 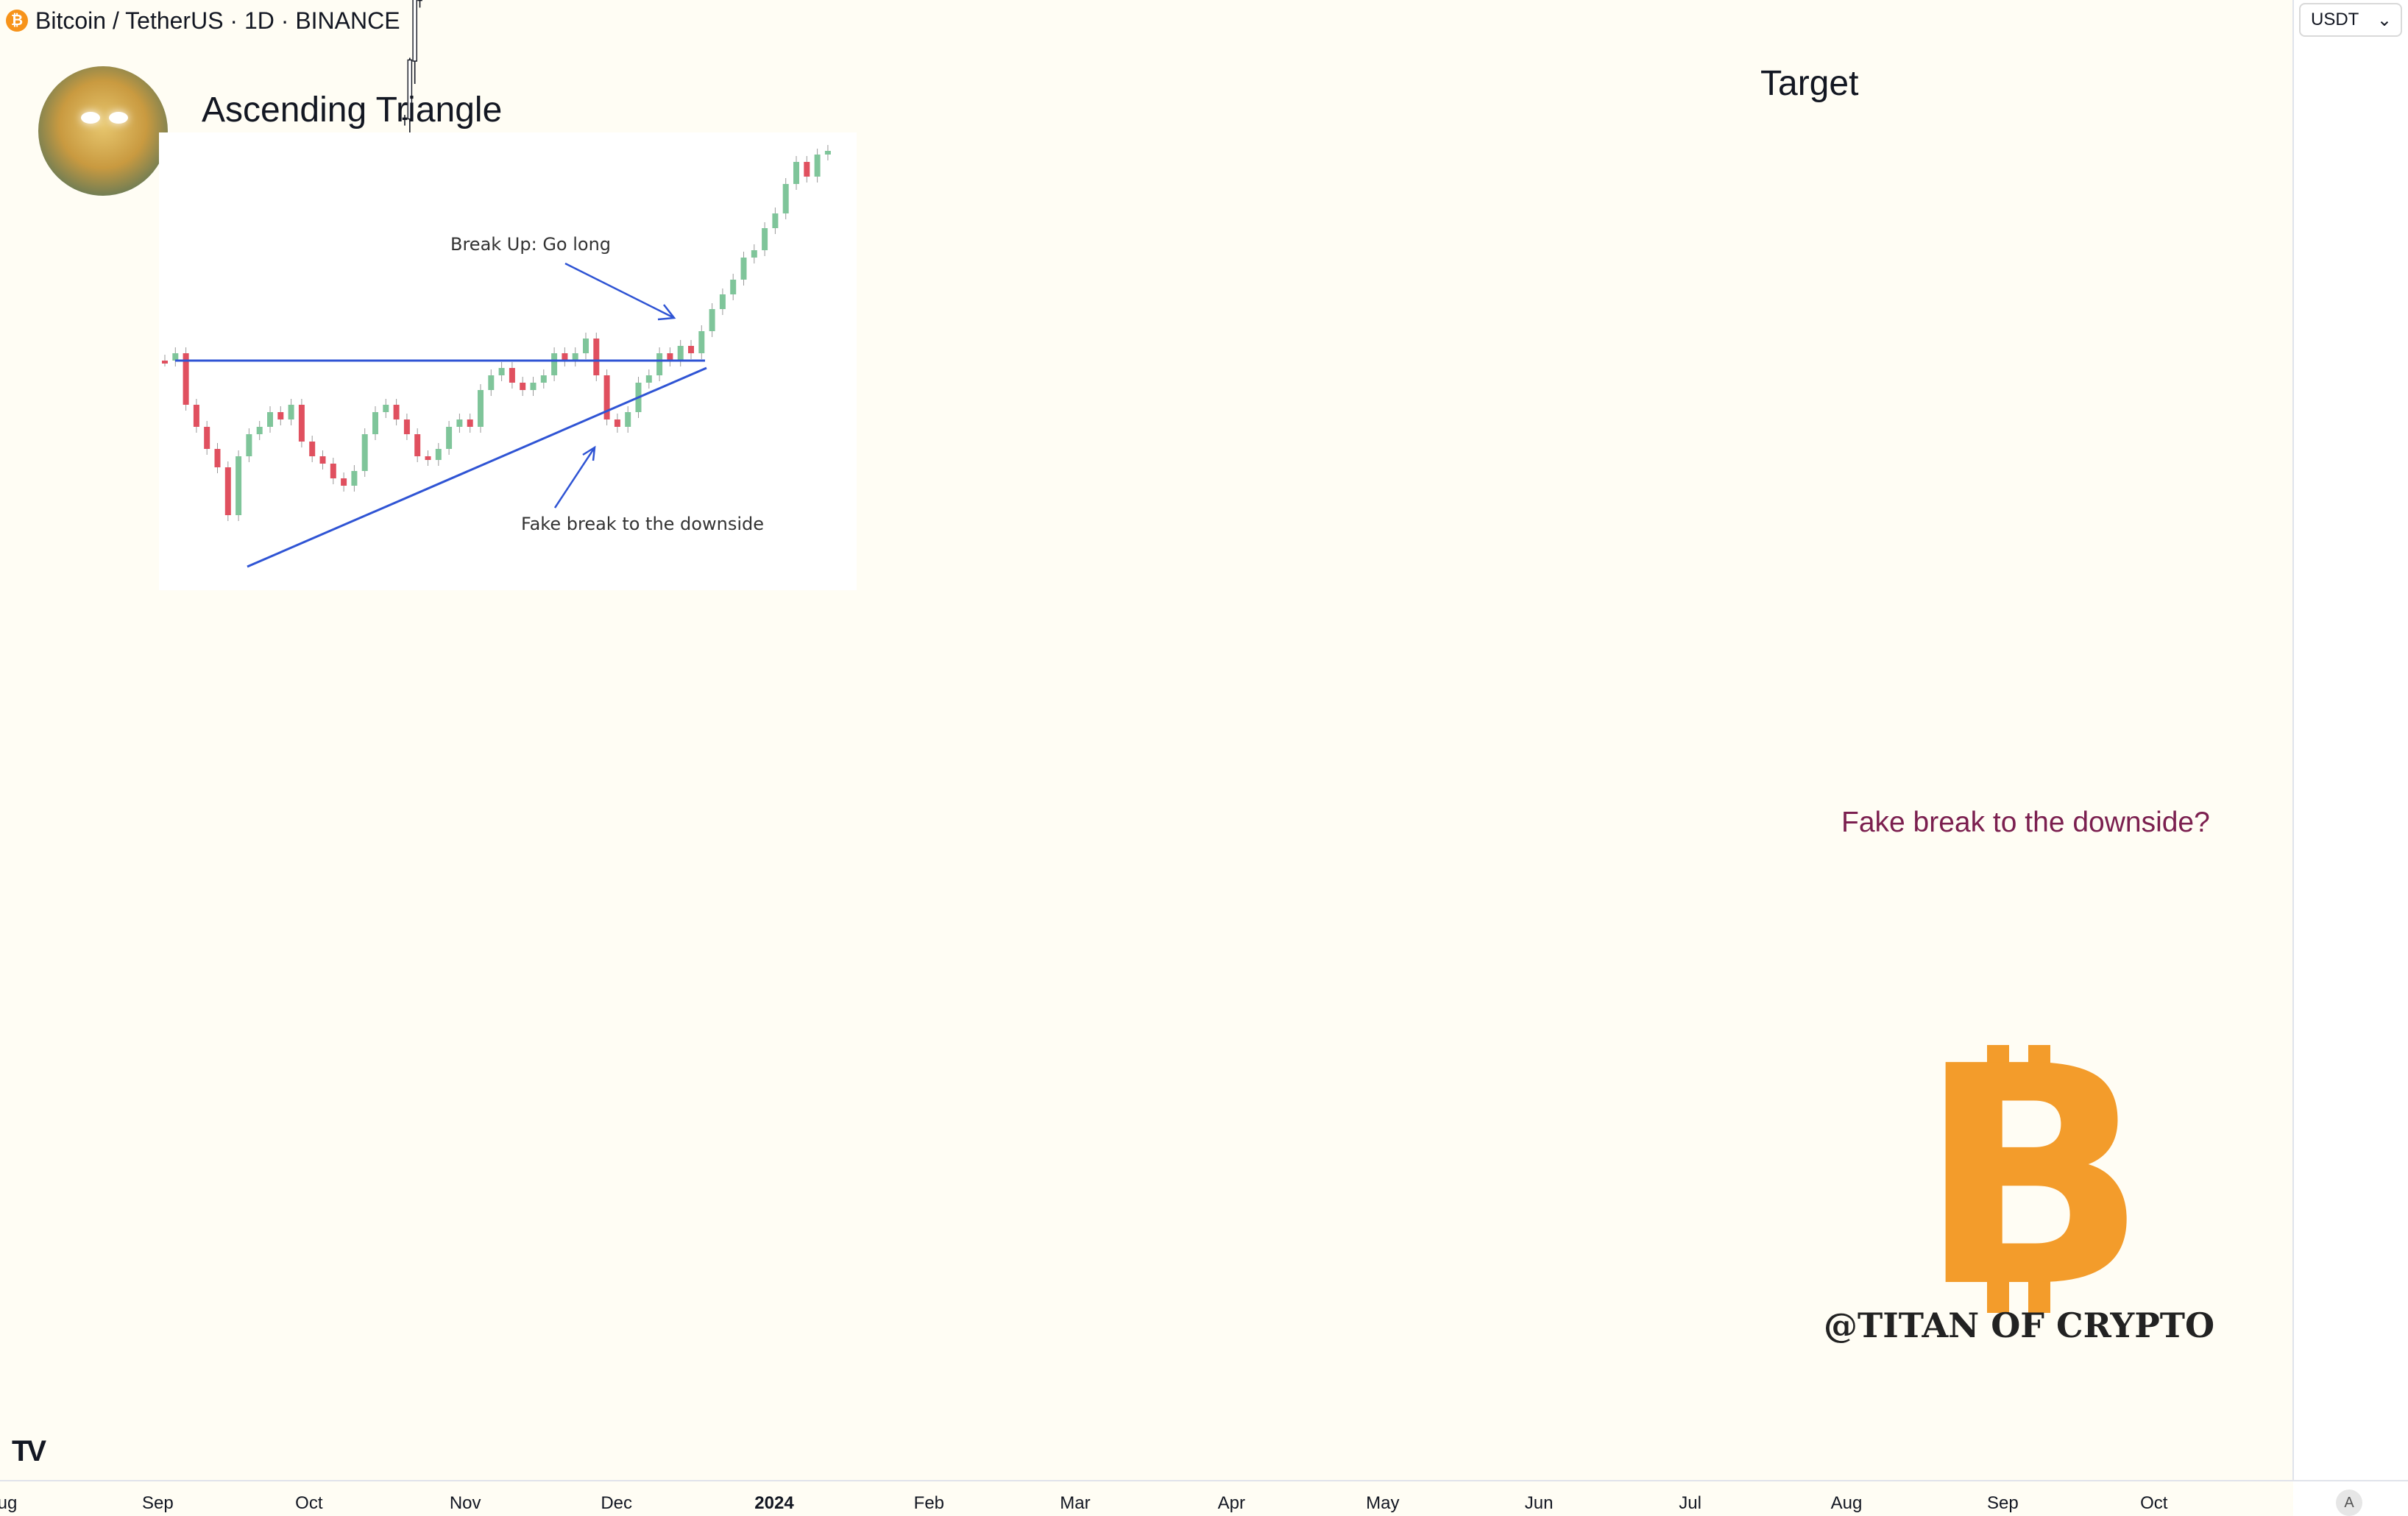 What do you see at coordinates (574, 477) in the screenshot?
I see `inset-arrow-down` at bounding box center [574, 477].